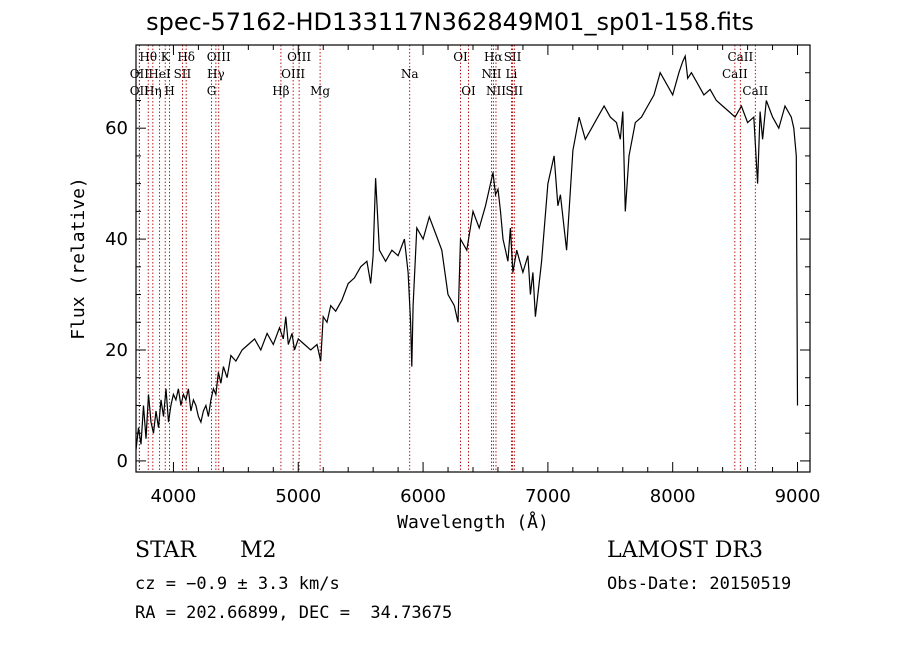 This screenshot has width=900, height=649. What do you see at coordinates (140, 74) in the screenshot?
I see `line-label-1: OII` at bounding box center [140, 74].